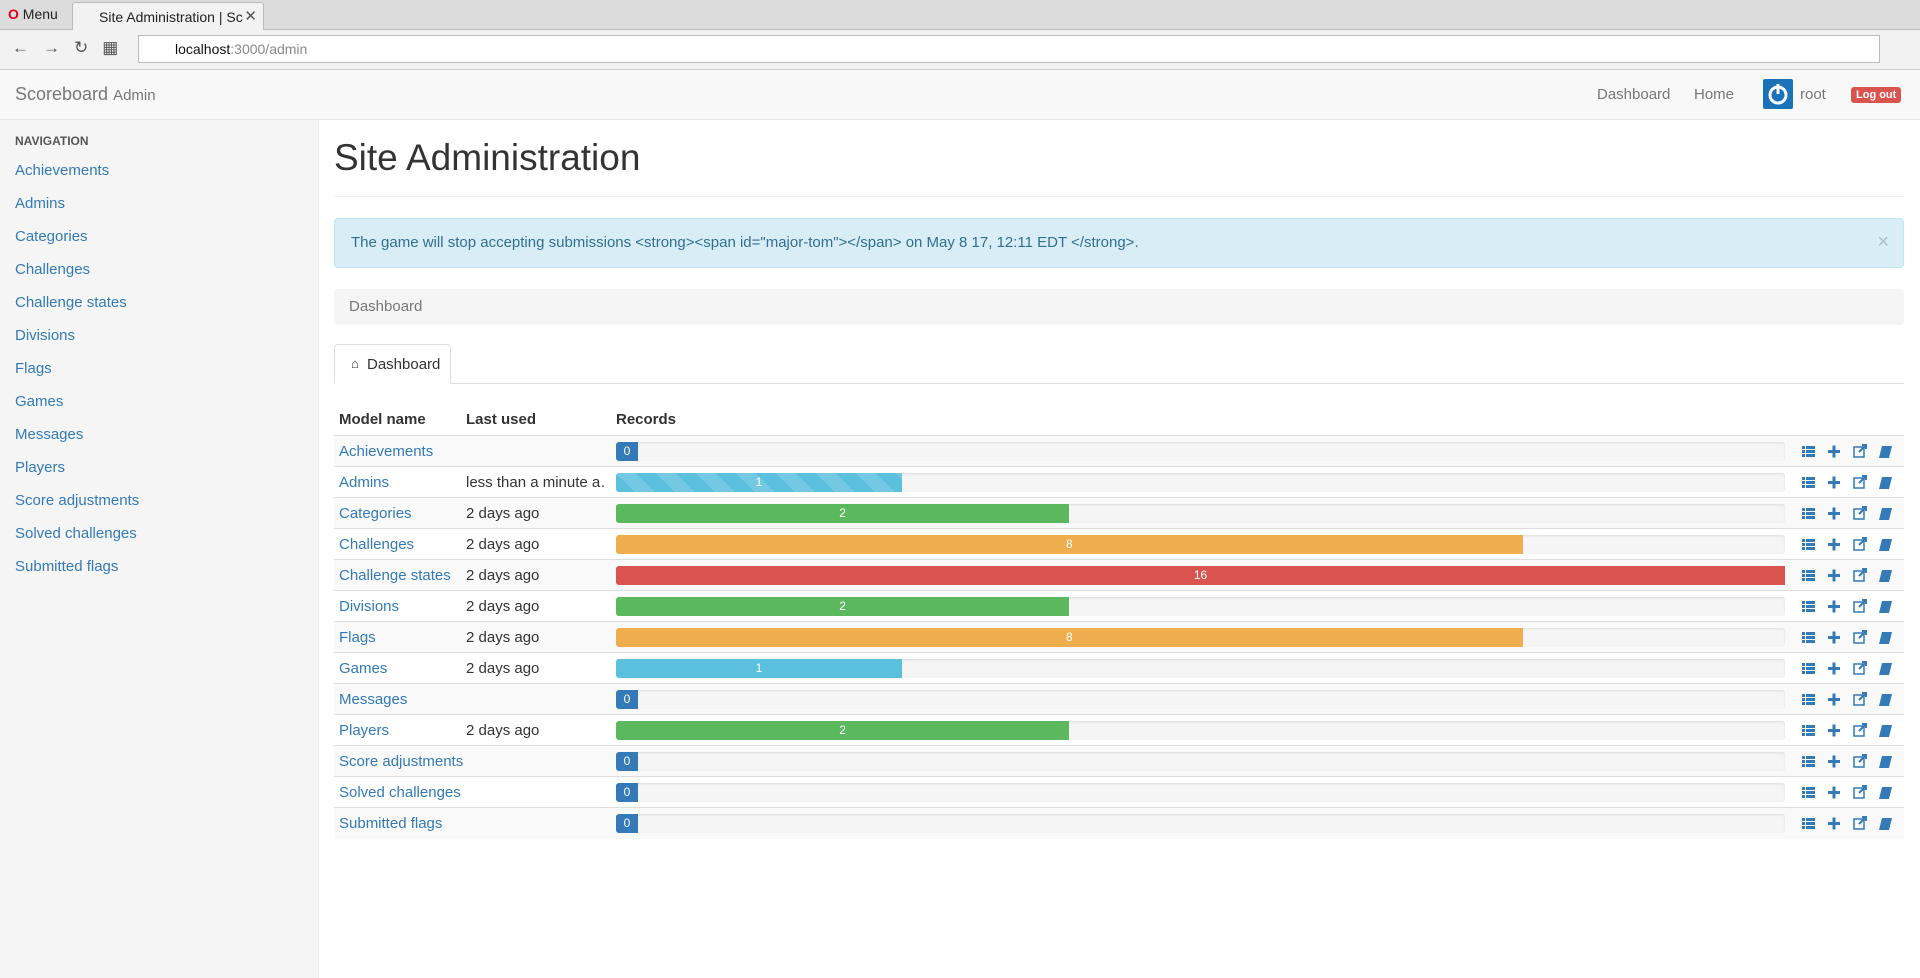 This screenshot has height=978, width=1920. I want to click on tab: Site Administration | Sc ✕, so click(168, 16).